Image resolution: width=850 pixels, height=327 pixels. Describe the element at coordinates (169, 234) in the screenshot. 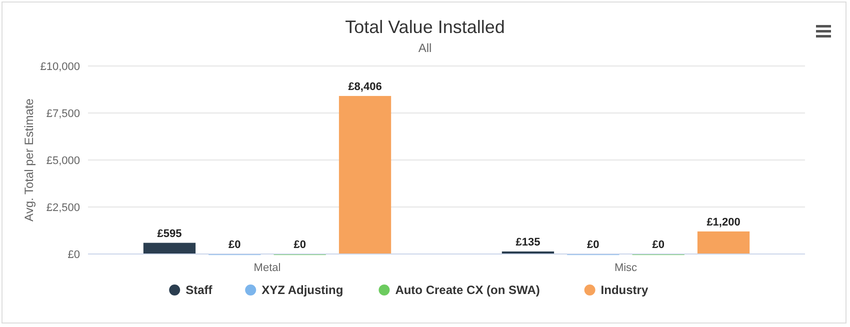

I see `data-label: £595` at that location.